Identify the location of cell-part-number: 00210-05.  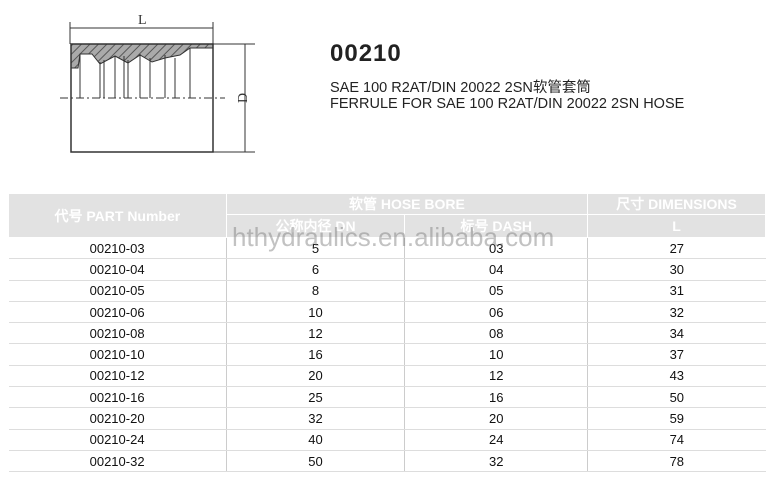
(117, 291).